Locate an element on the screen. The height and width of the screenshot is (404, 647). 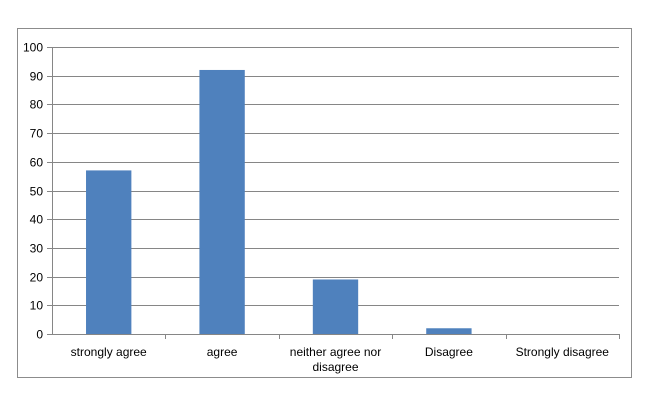
x-tick-label-line: Disagree is located at coordinates (449, 352).